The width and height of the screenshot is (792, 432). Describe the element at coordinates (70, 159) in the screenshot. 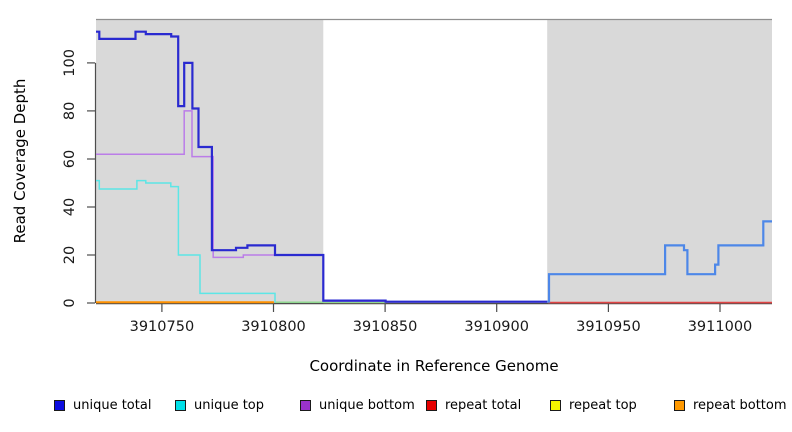

I see `y-tick-label: 60` at that location.